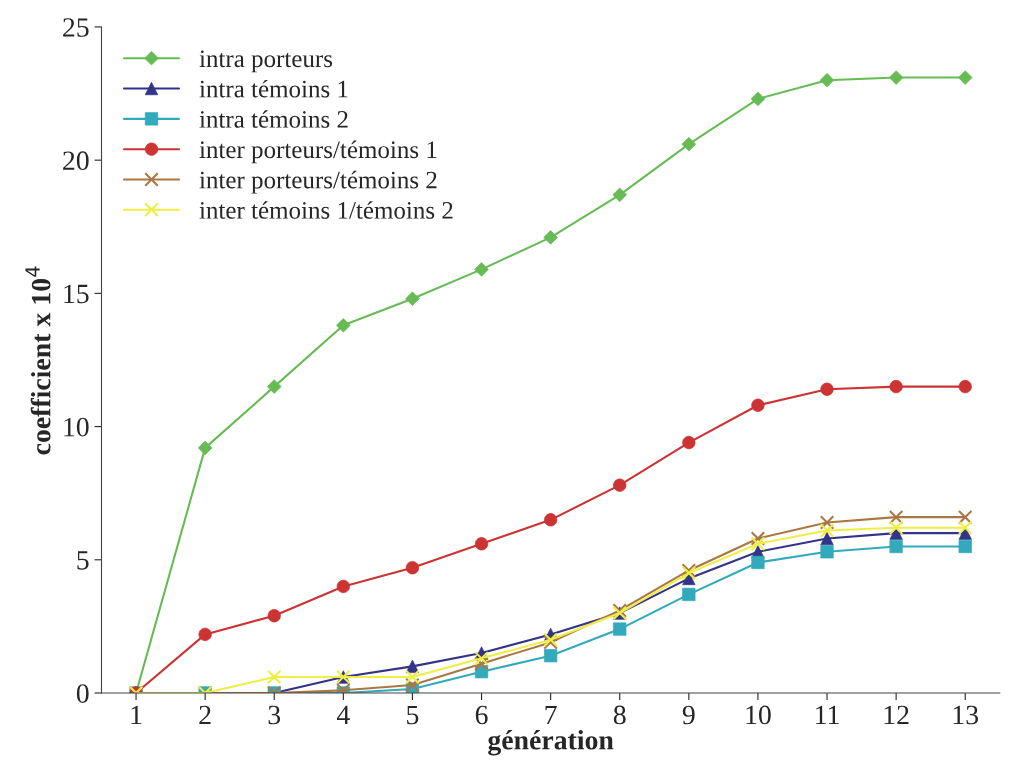  What do you see at coordinates (76, 294) in the screenshot?
I see `y-tick-label: 15` at bounding box center [76, 294].